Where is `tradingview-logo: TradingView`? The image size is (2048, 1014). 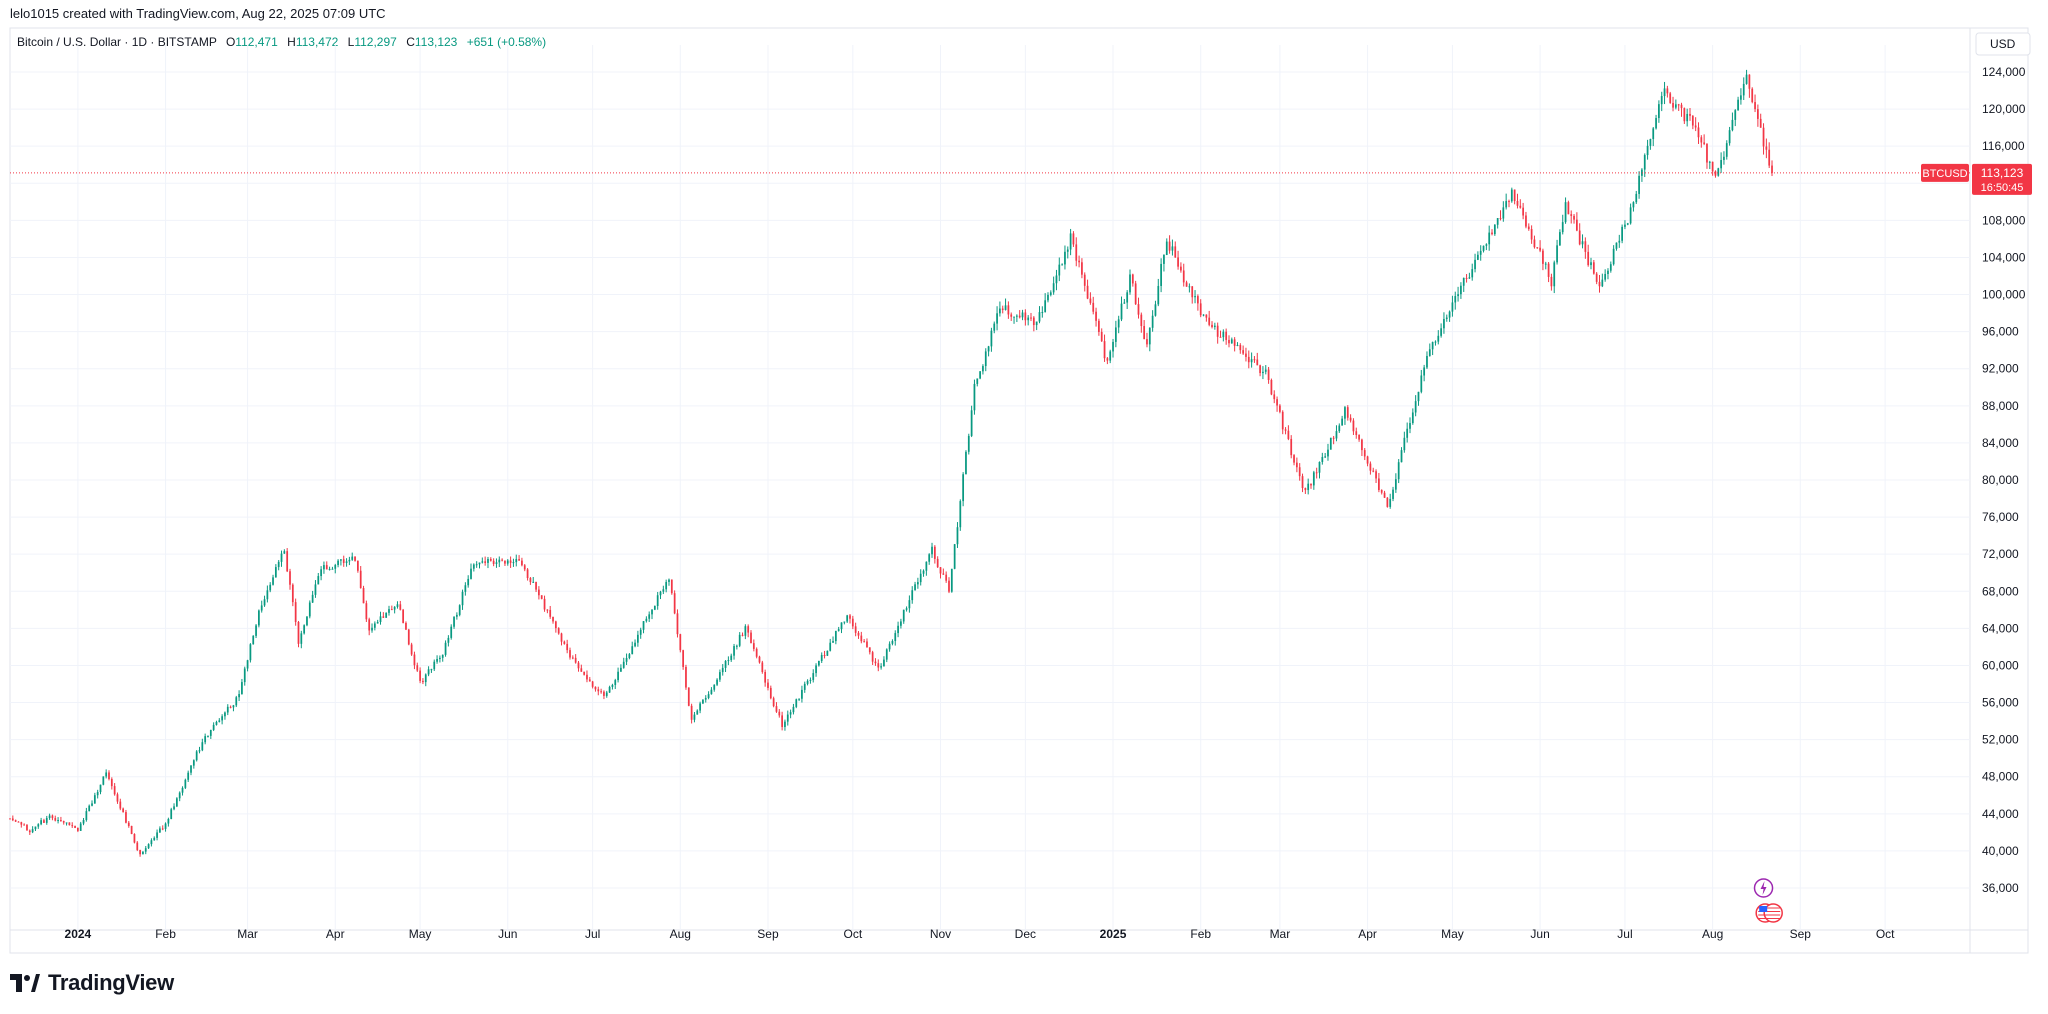
tradingview-logo: TradingView is located at coordinates (92, 983).